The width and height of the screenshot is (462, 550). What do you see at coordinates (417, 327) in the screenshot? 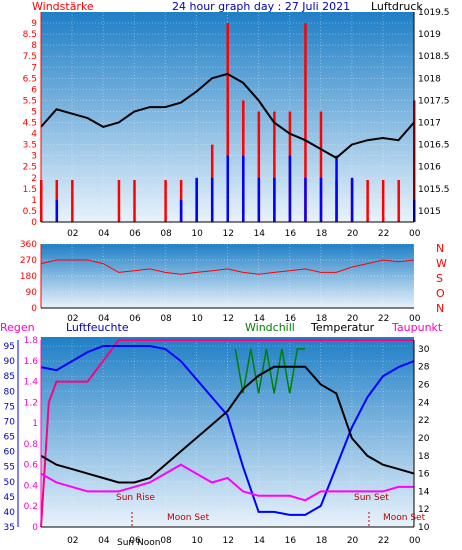
I see `legend-taupunkt: Taupunkt` at bounding box center [417, 327].